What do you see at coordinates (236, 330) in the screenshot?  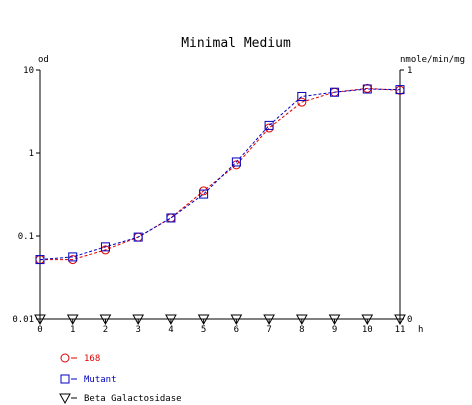 I see `x-tick-label: 6` at bounding box center [236, 330].